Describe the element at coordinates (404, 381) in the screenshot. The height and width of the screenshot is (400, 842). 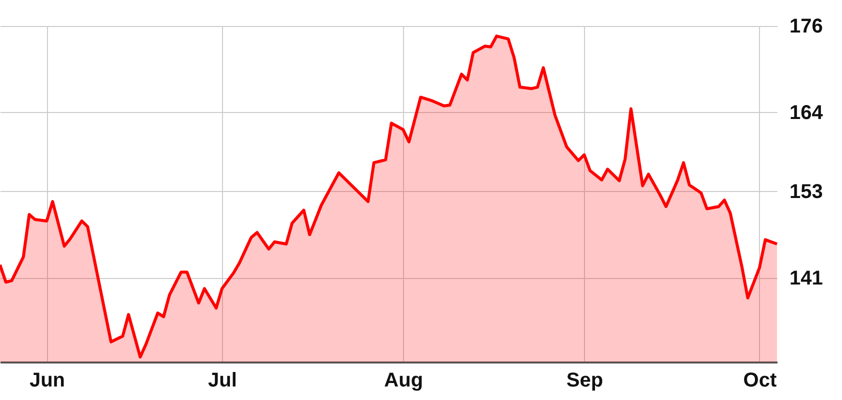
I see `x-tick-label: Aug` at that location.